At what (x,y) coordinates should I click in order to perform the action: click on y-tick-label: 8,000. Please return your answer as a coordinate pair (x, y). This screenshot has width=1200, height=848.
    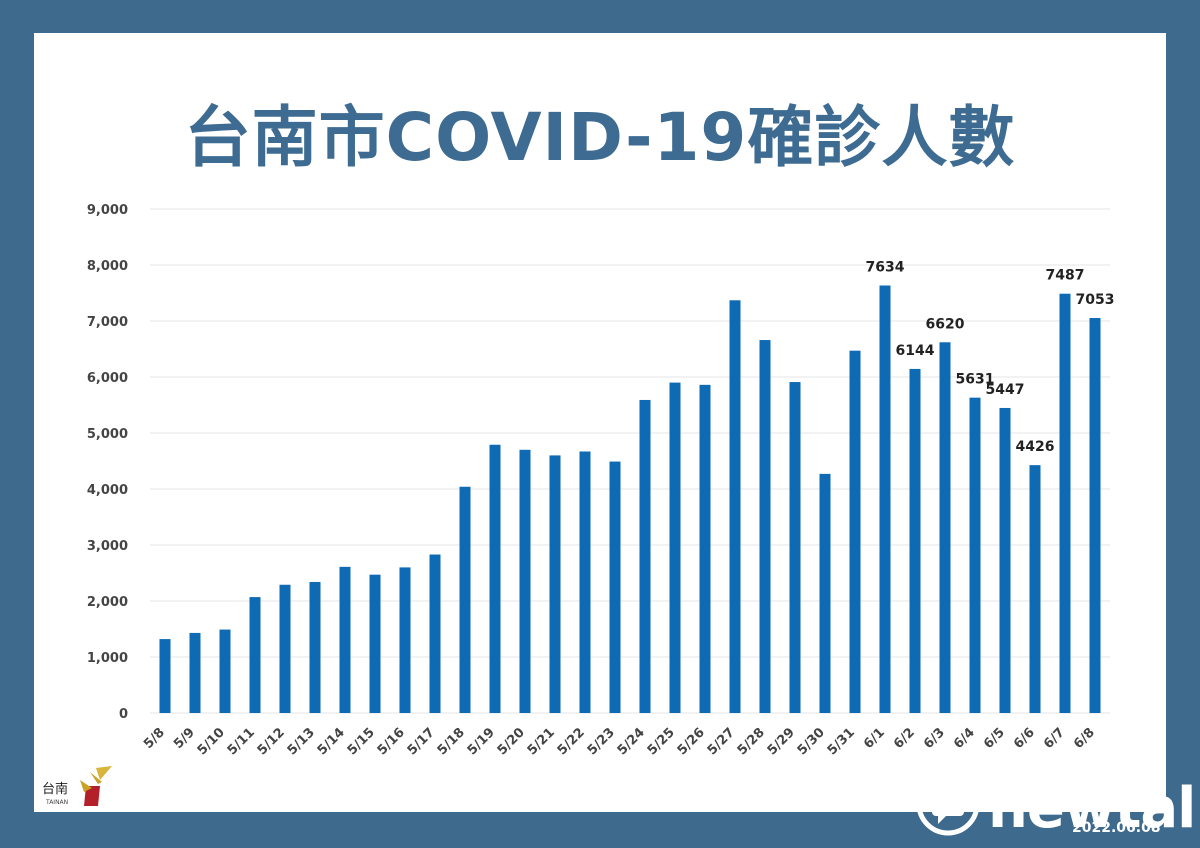
    Looking at the image, I should click on (107, 266).